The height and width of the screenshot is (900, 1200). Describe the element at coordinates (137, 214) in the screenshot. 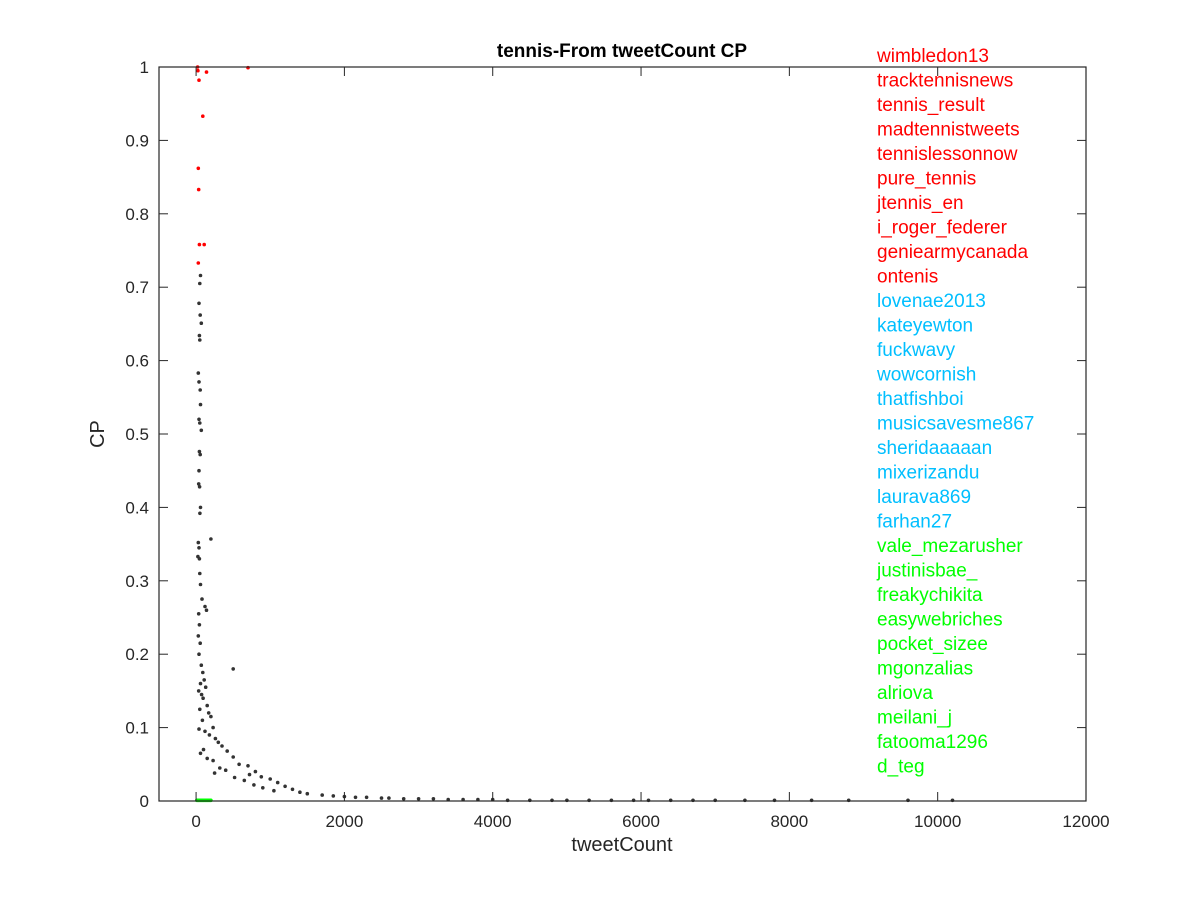

I see `y-tick-label: 0.8` at that location.